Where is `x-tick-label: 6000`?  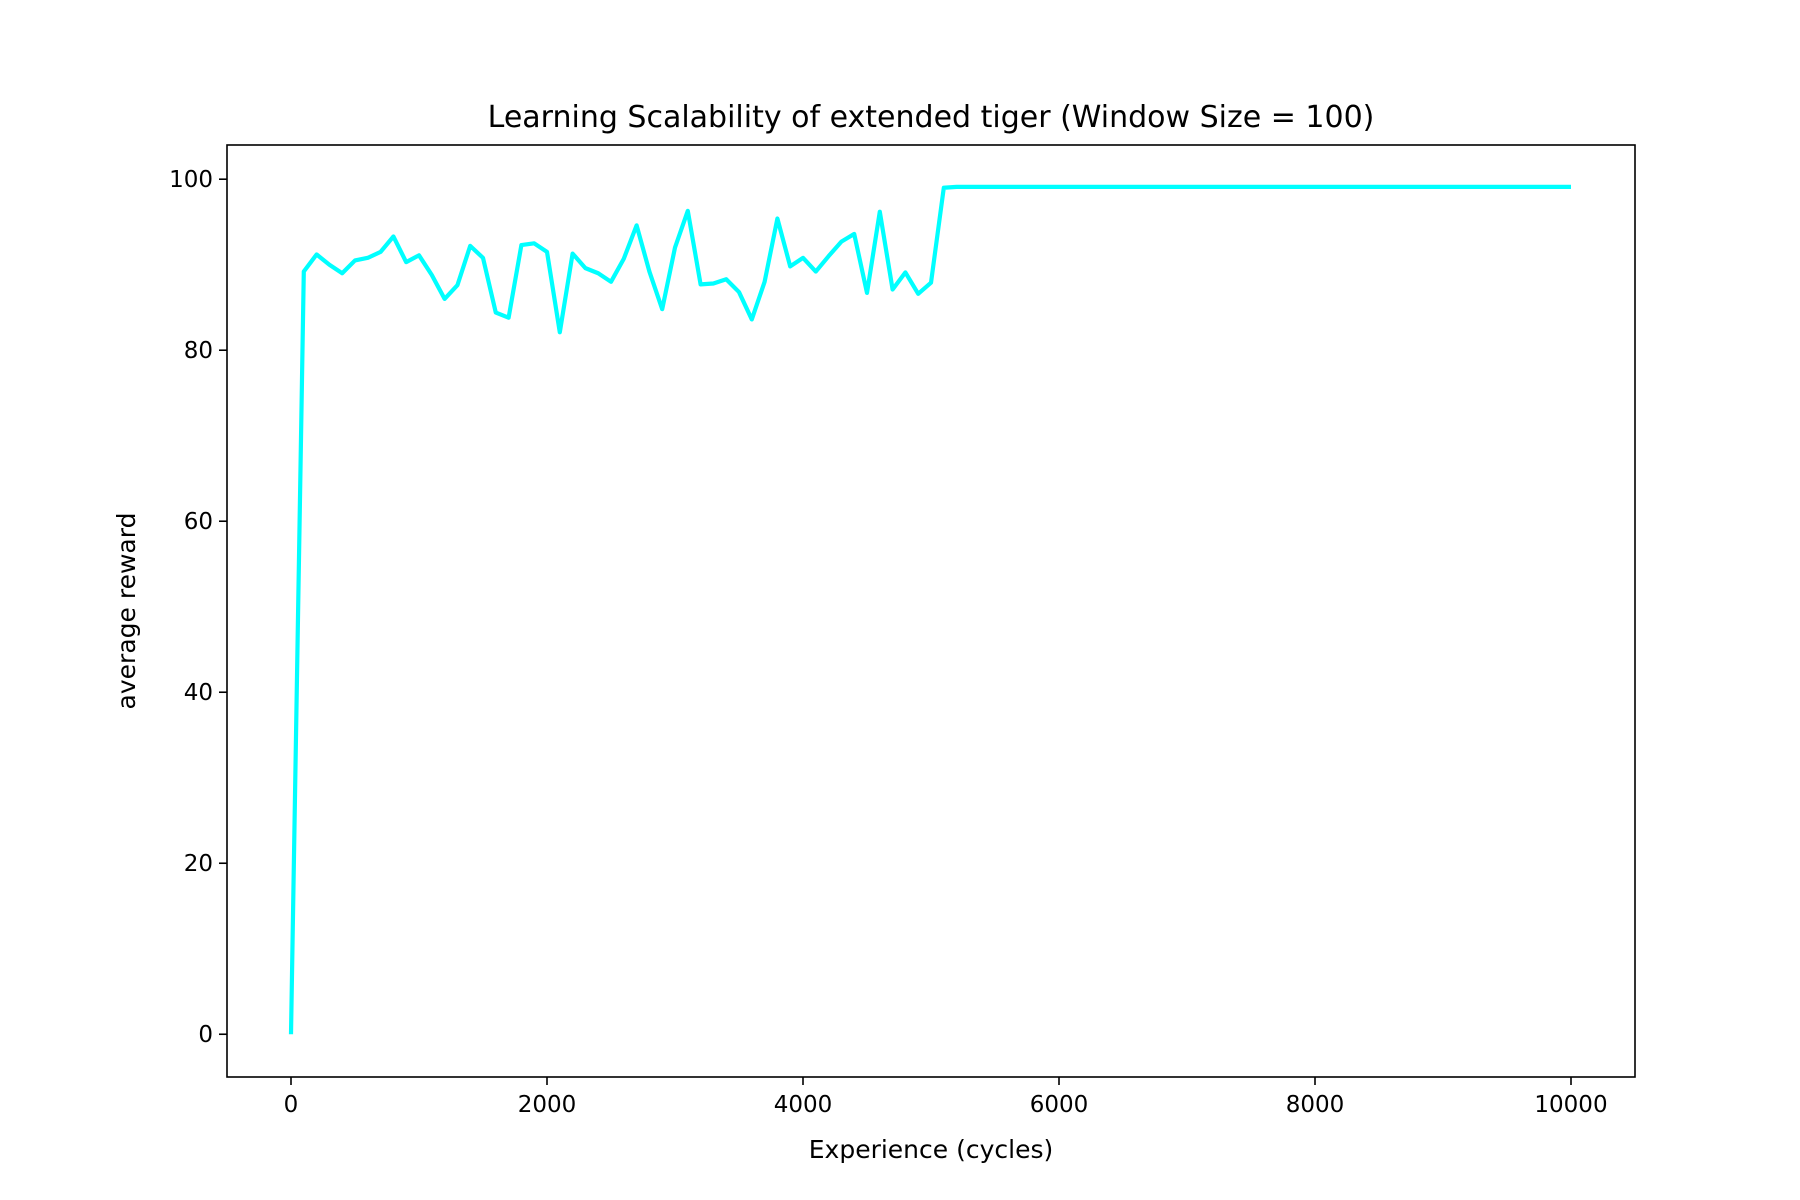
x-tick-label: 6000 is located at coordinates (1059, 1105).